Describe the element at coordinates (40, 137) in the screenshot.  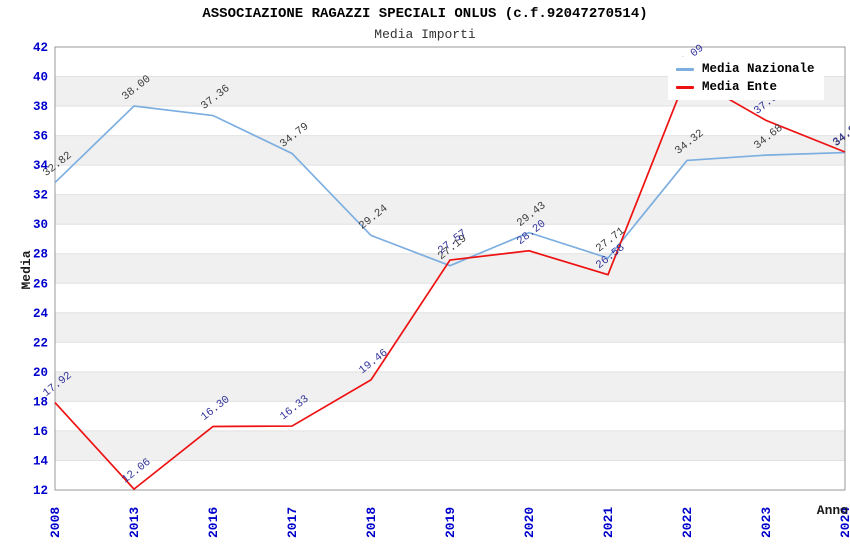
I see `y-tick-label: 36` at that location.